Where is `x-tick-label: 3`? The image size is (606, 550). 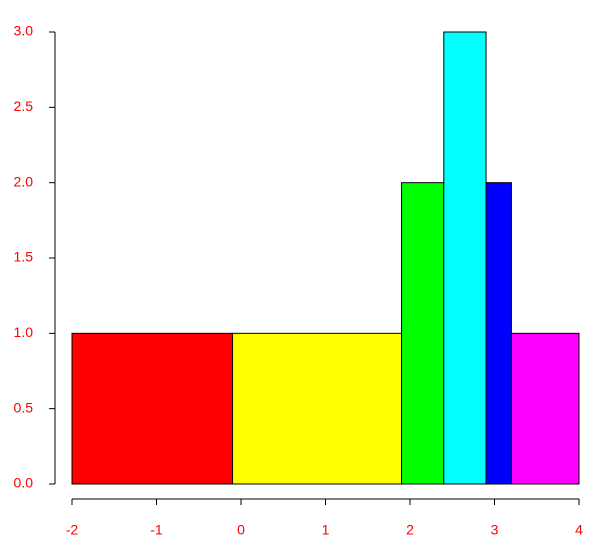
x-tick-label: 3 is located at coordinates (495, 530).